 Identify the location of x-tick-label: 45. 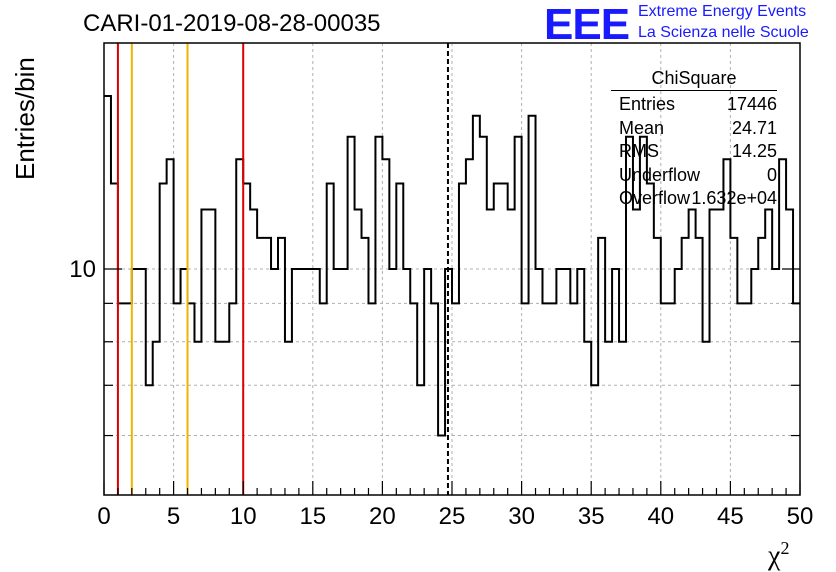
(730, 516).